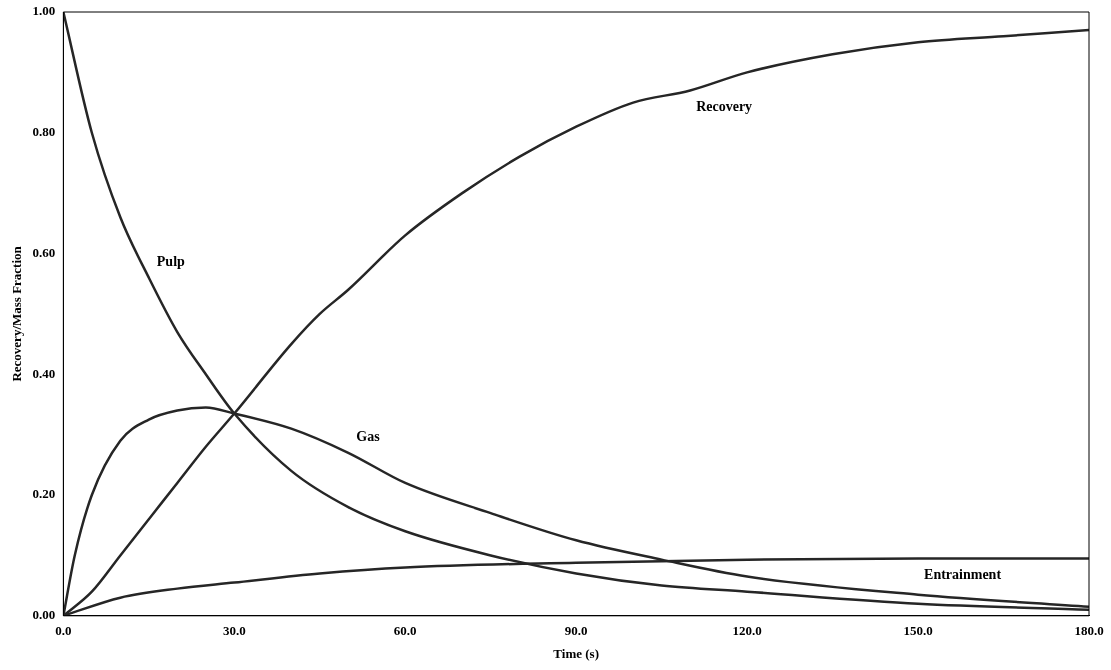 The height and width of the screenshot is (670, 1111). What do you see at coordinates (405, 630) in the screenshot?
I see `x-tick-label: 60.0` at bounding box center [405, 630].